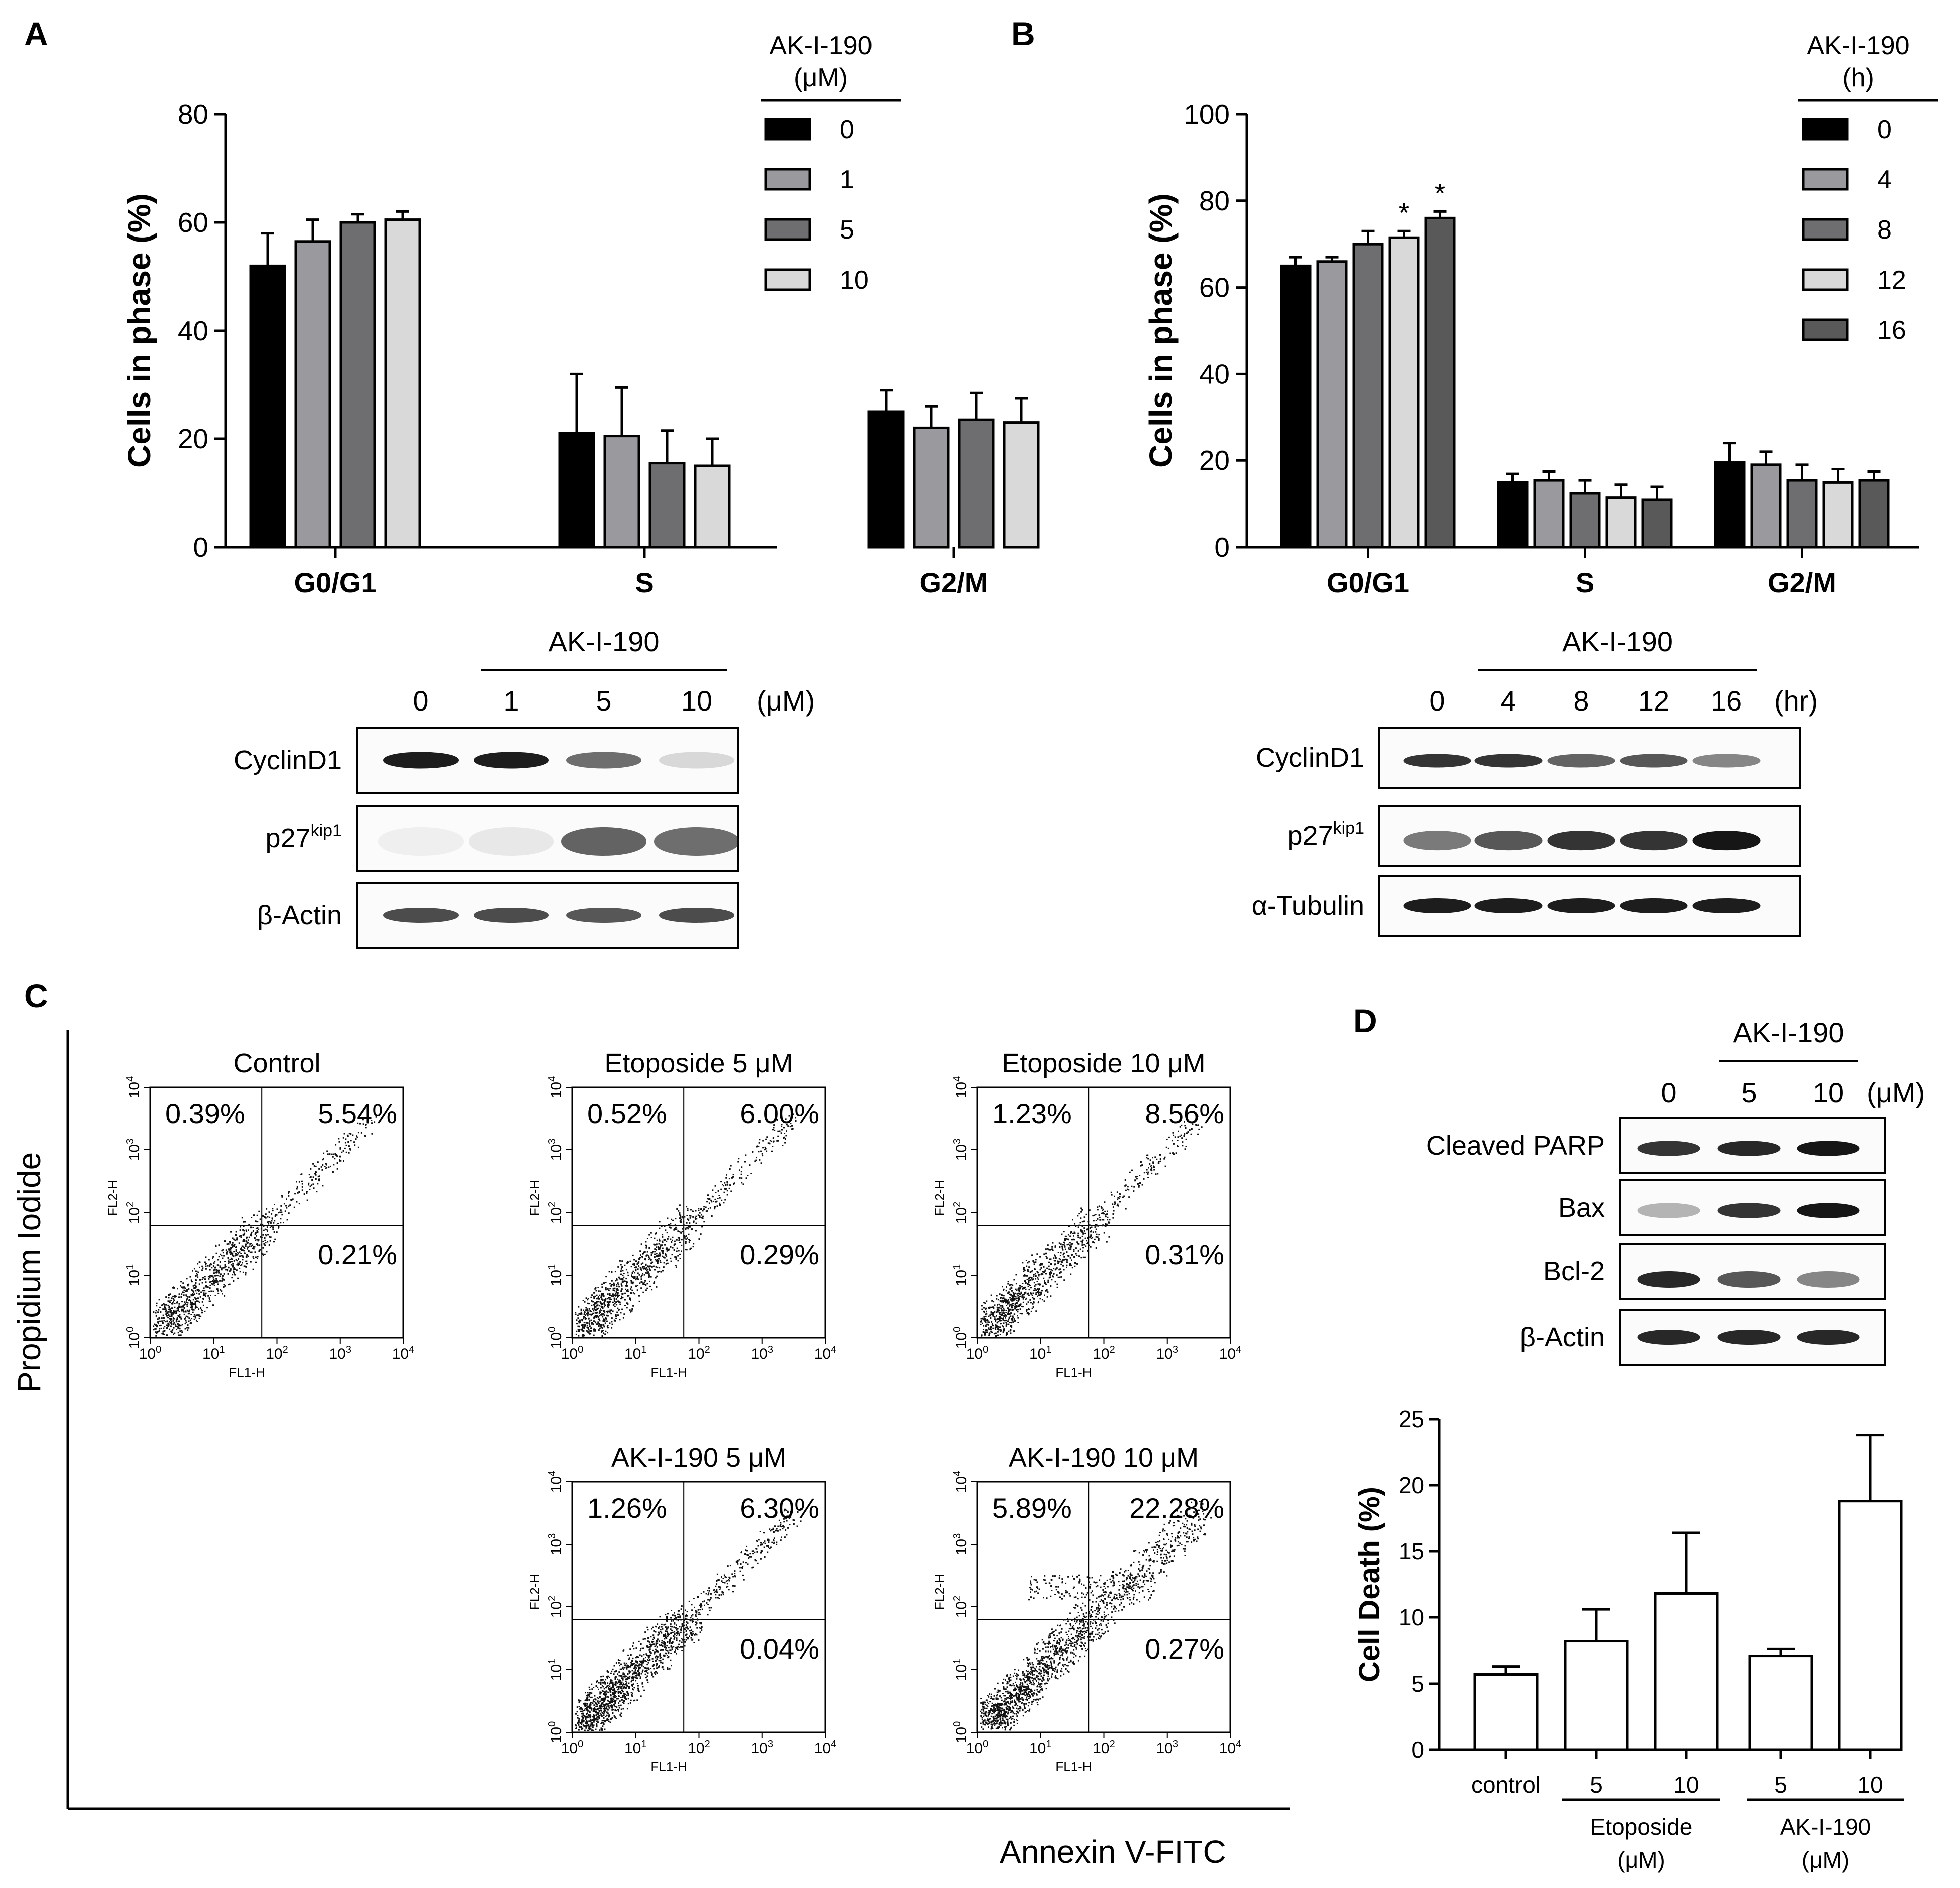  I want to click on flow-y-tick-label: 102, so click(556, 1607).